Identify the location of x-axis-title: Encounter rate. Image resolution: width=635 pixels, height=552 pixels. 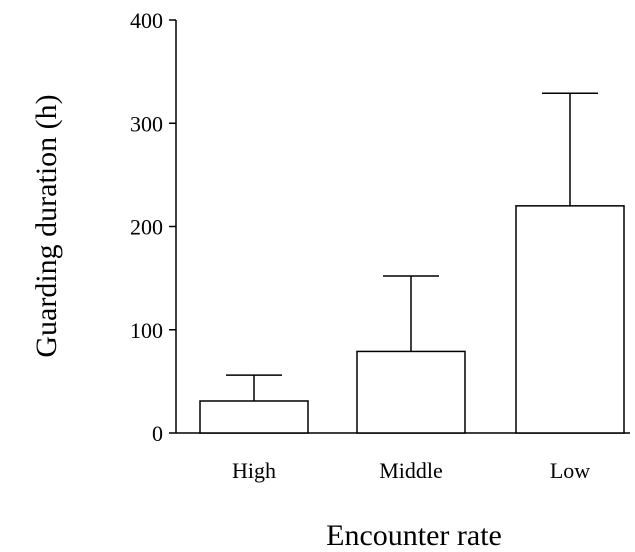
(414, 535).